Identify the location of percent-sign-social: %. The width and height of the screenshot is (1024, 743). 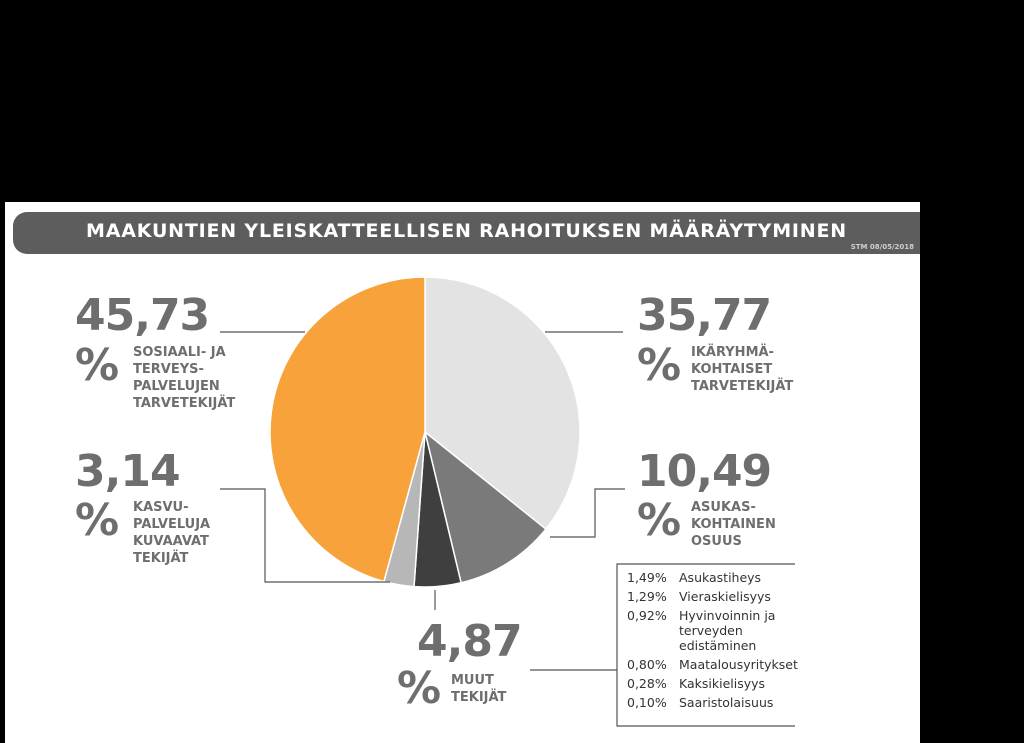
(97, 365).